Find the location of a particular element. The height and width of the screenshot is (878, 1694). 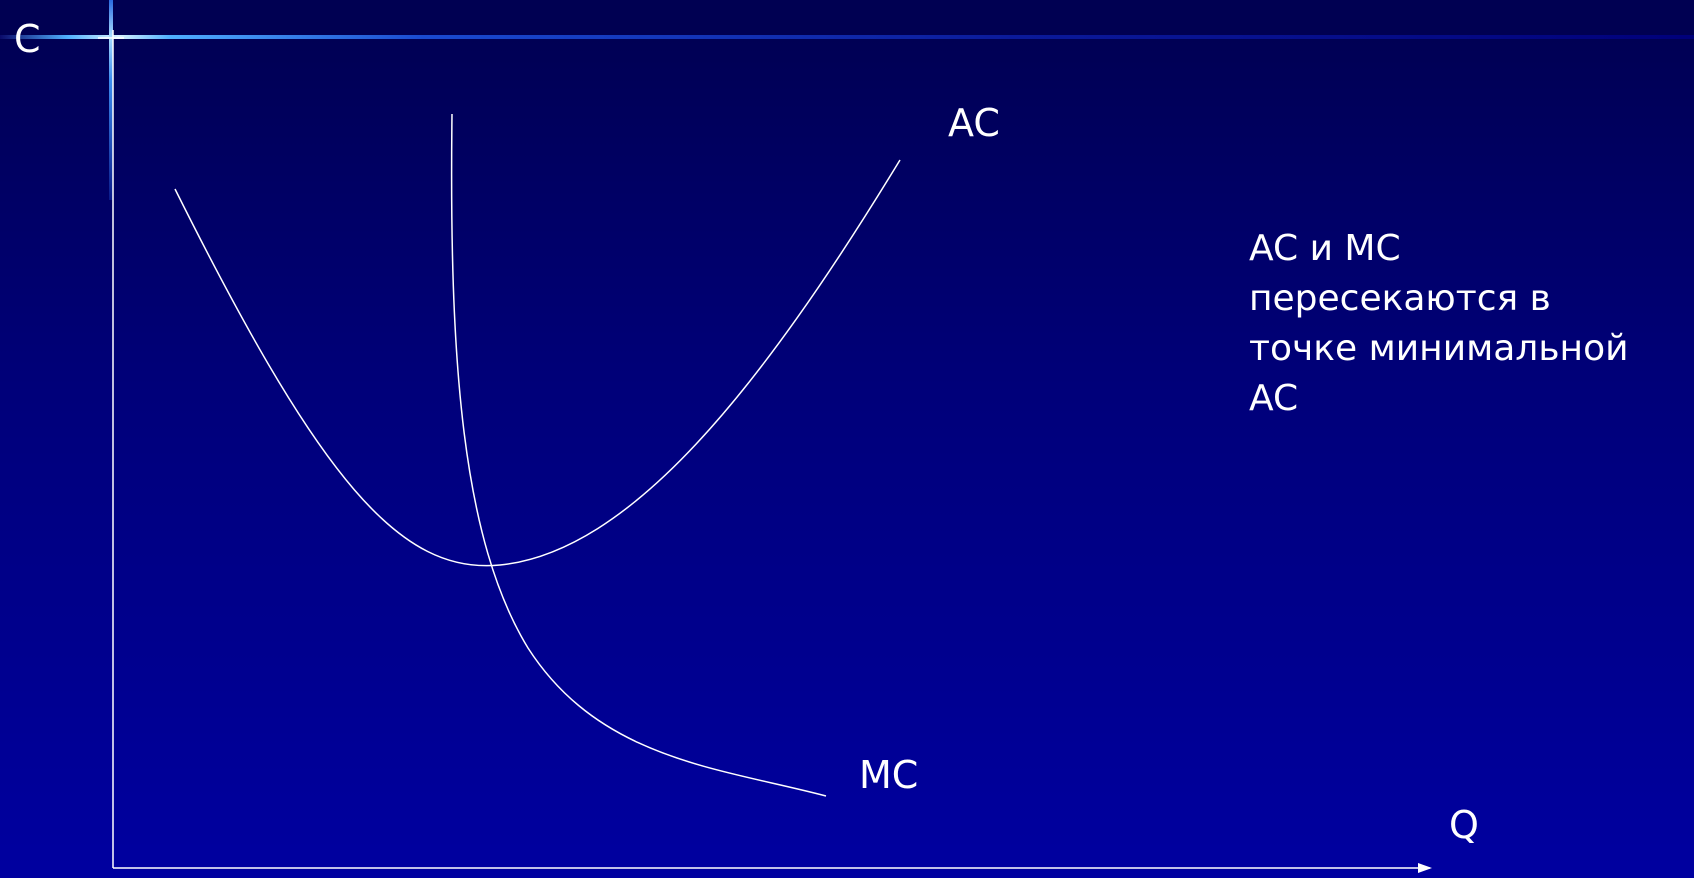

x-axis-label: Q is located at coordinates (1464, 825).